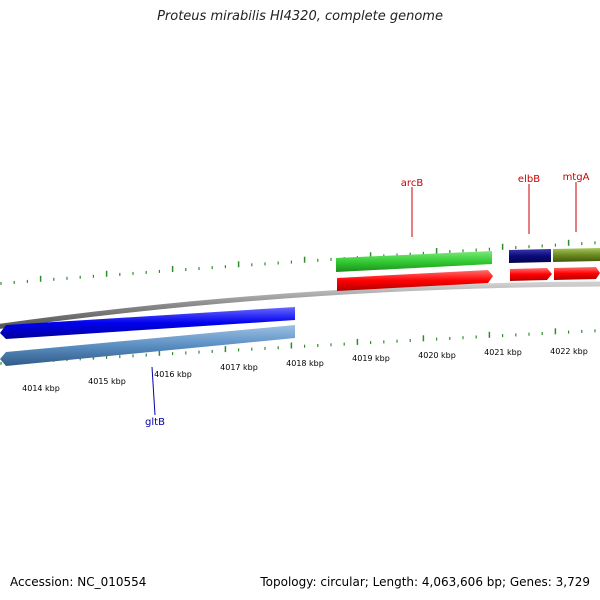 This screenshot has width=600, height=600. I want to click on gltB-label: gltB, so click(155, 422).